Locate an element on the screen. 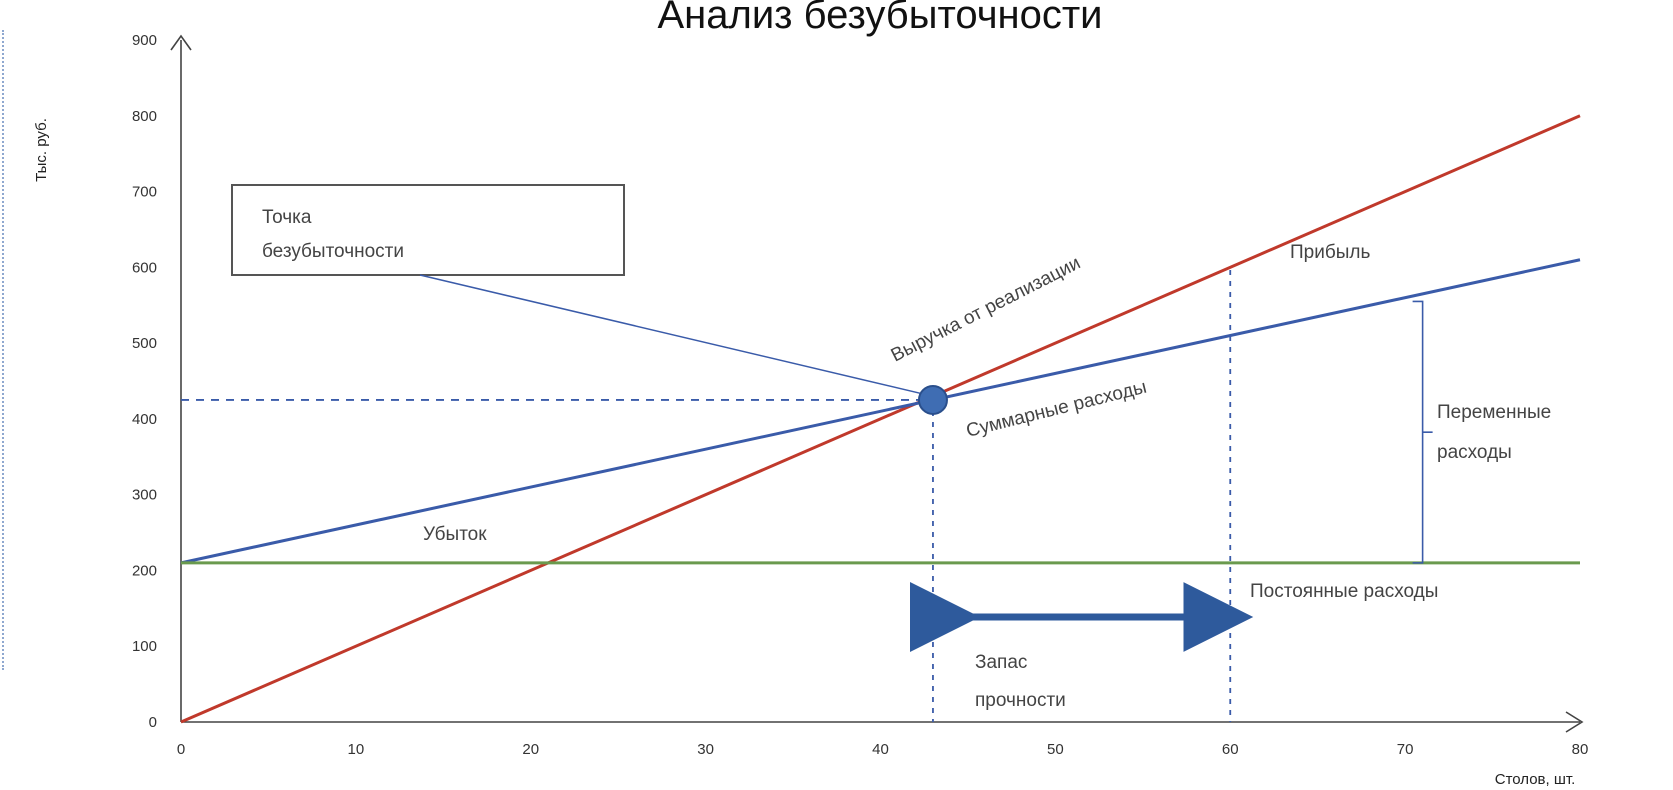  y-tick-label: 700 is located at coordinates (144, 192).